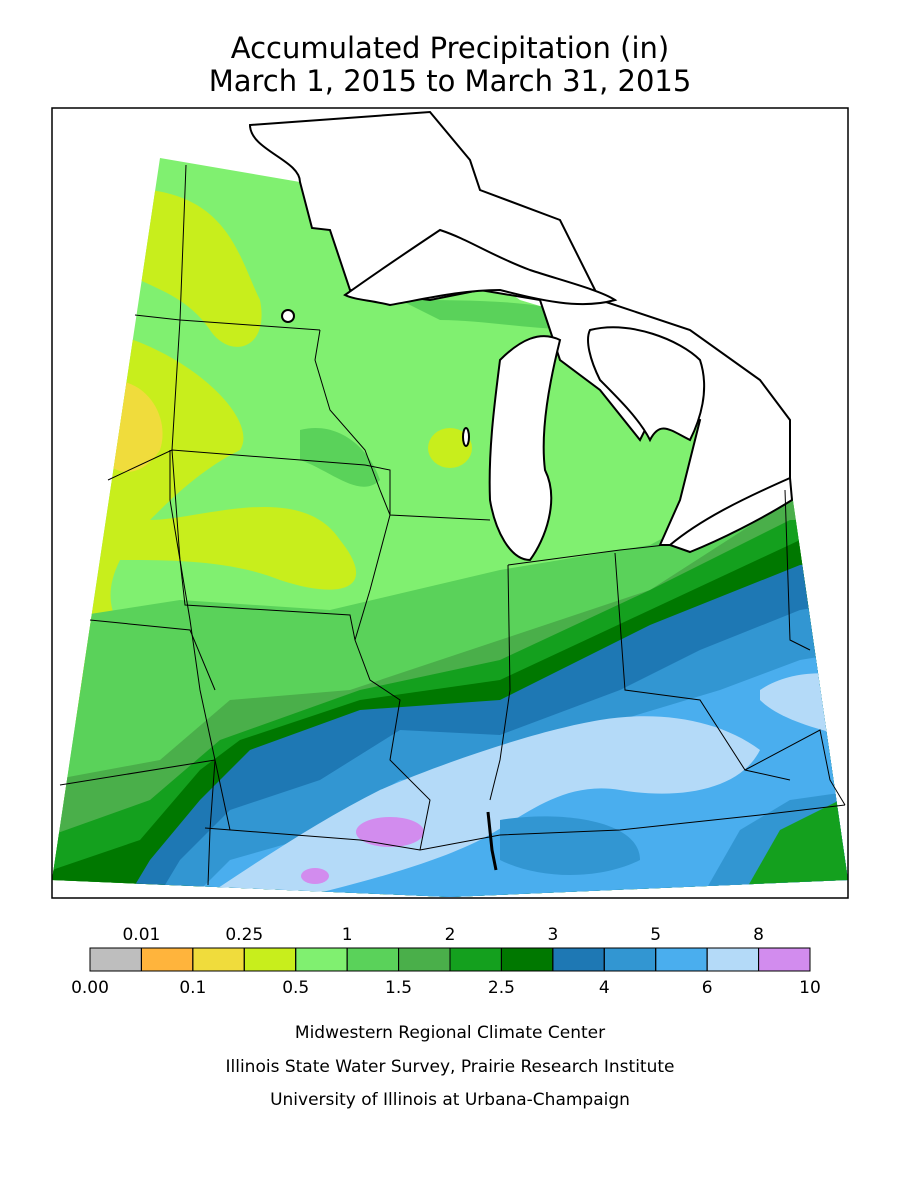 This screenshot has height=1204, width=900. Describe the element at coordinates (295, 988) in the screenshot. I see `legend-label: 0.5` at that location.